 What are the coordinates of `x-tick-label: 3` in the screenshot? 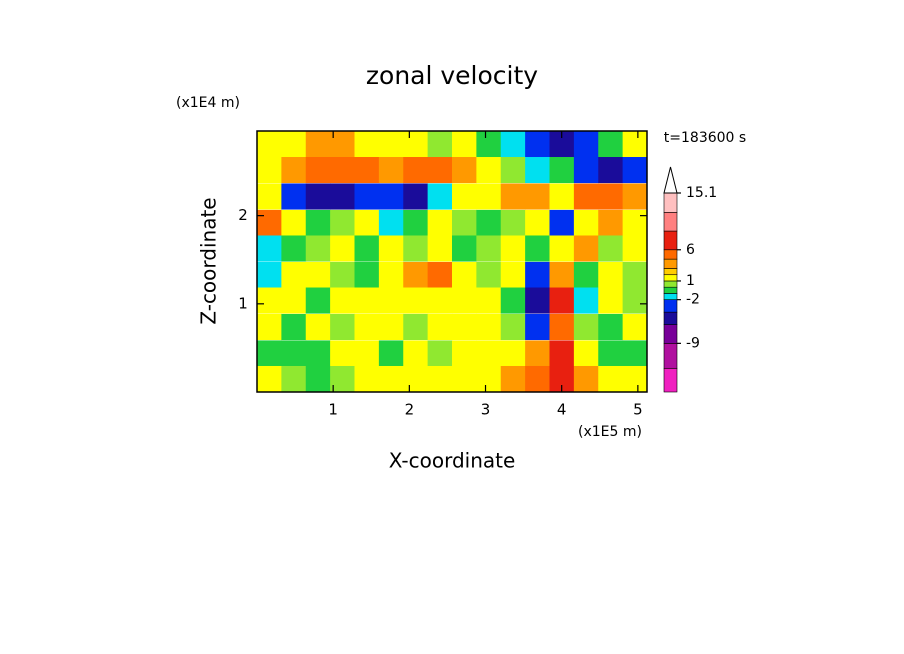 It's located at (486, 410).